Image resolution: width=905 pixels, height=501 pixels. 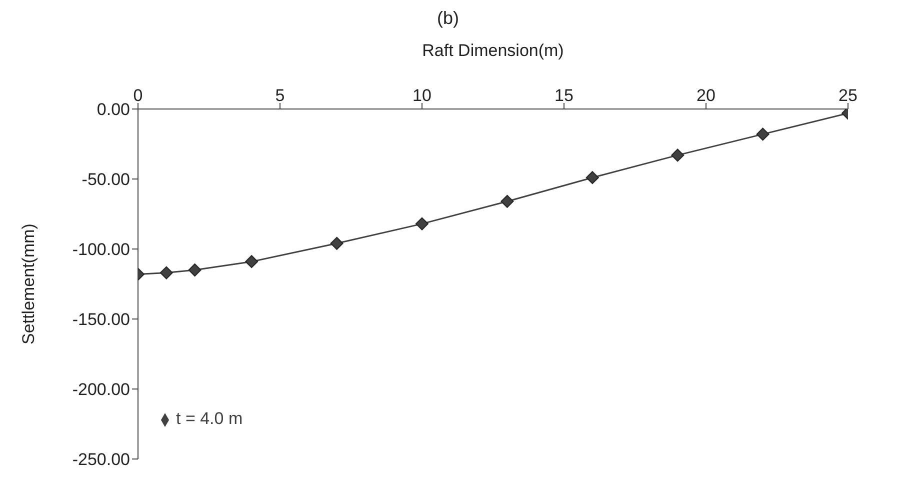 I want to click on x-tick-label: 20, so click(x=706, y=95).